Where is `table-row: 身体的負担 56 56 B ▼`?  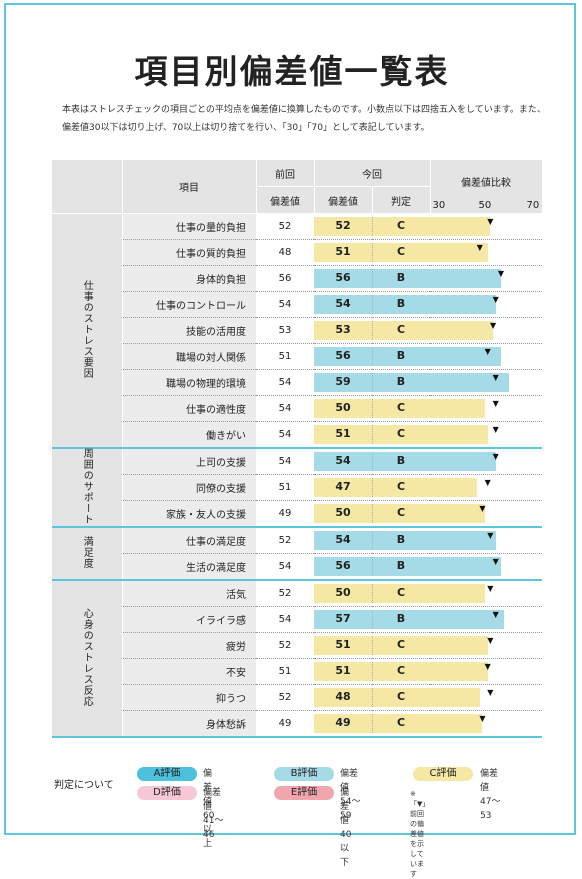 table-row: 身体的負担 56 56 B ▼ is located at coordinates (297, 278).